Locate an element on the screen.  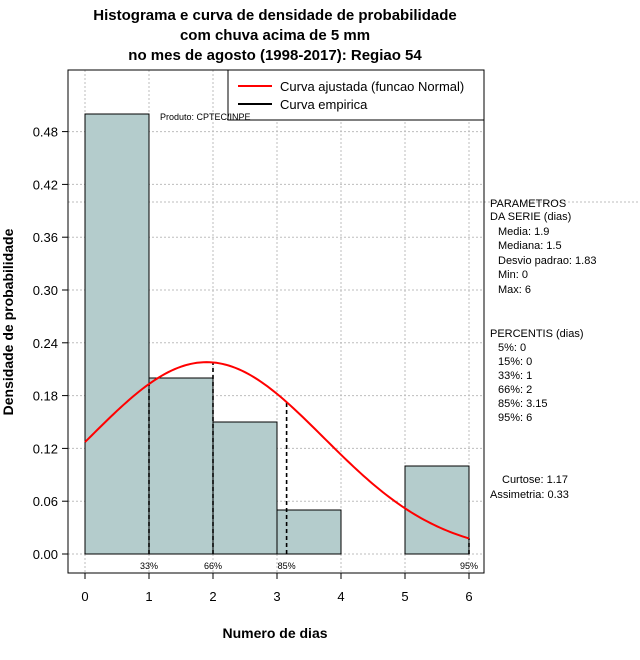
y-tick-label-0.18: 0.18 is located at coordinates (45, 396).